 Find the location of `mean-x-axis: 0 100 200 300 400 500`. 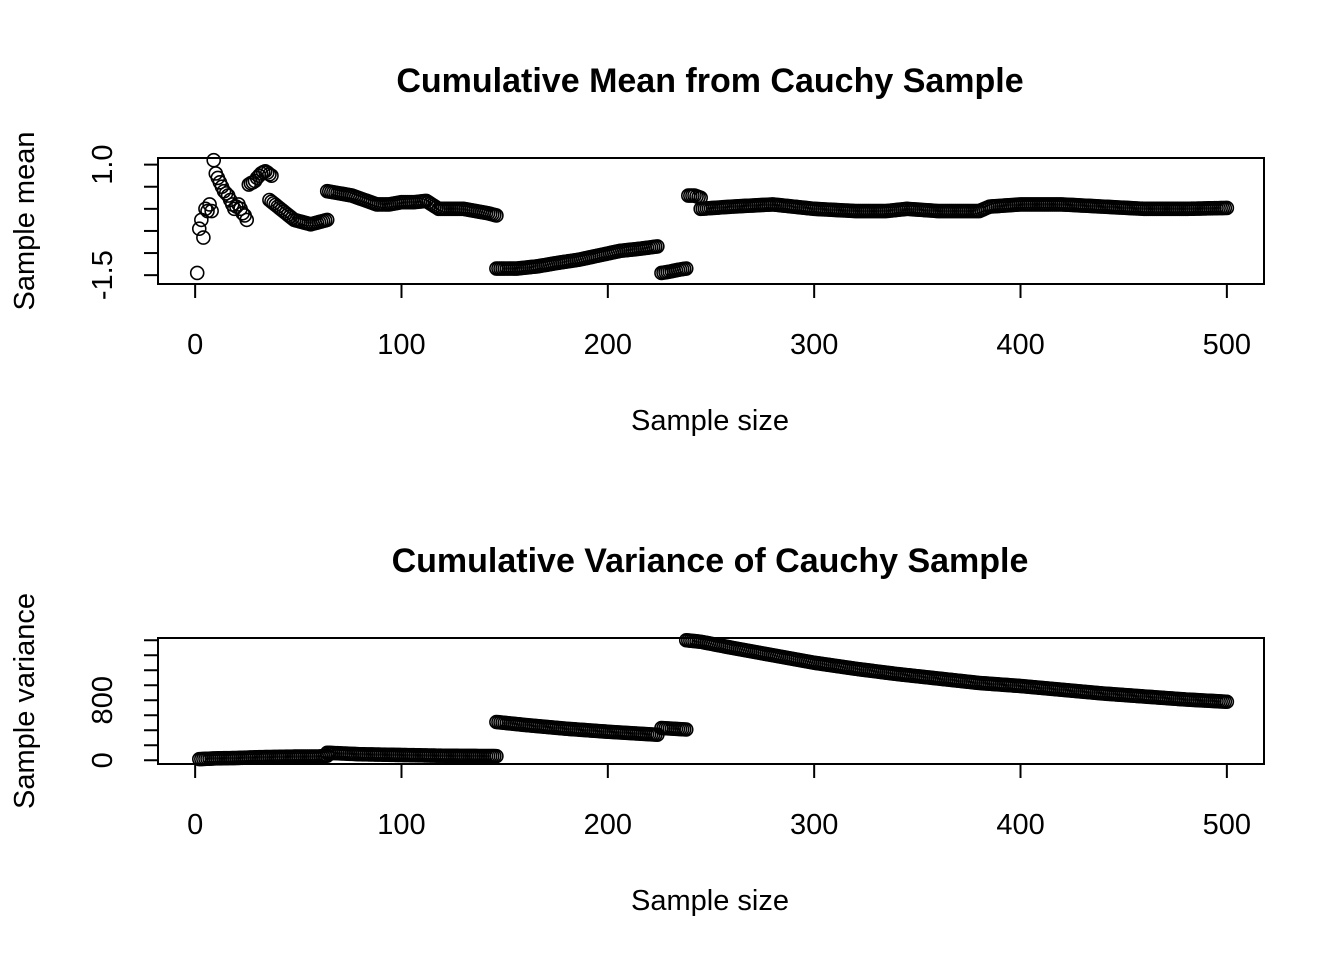

mean-x-axis: 0 100 200 300 400 500 is located at coordinates (719, 322).